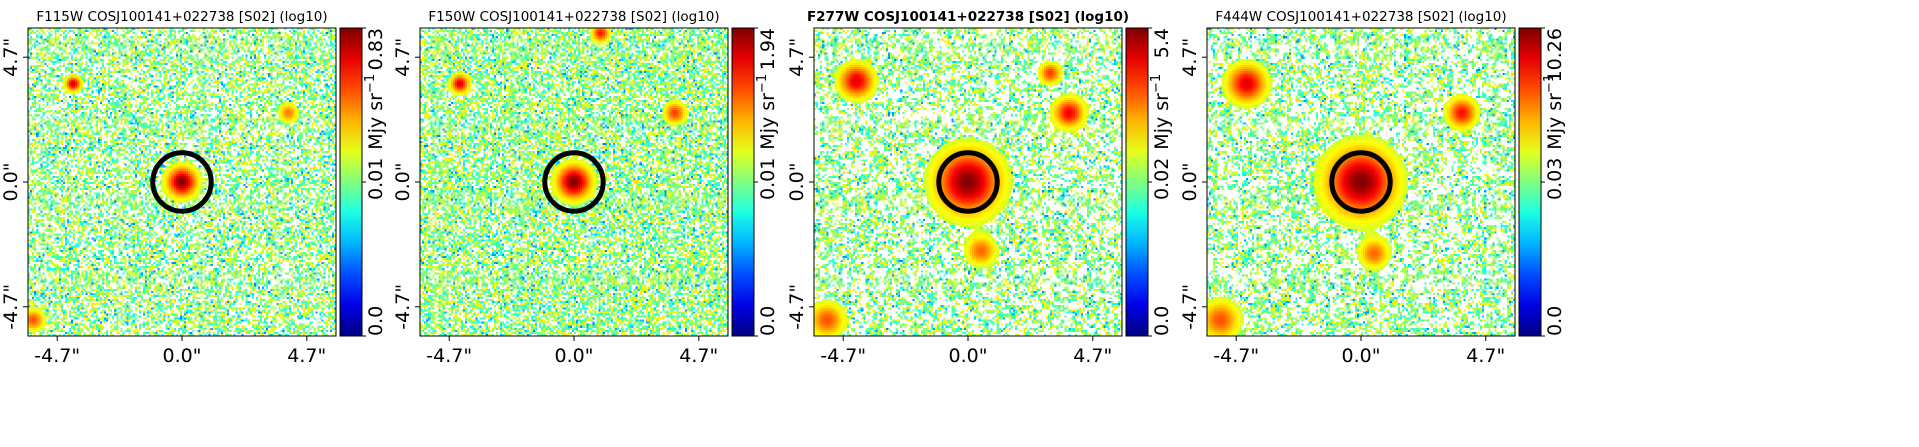  I want to click on panel-title: F115W COSJ100141+022738 [S02] (log10), so click(181, 17).